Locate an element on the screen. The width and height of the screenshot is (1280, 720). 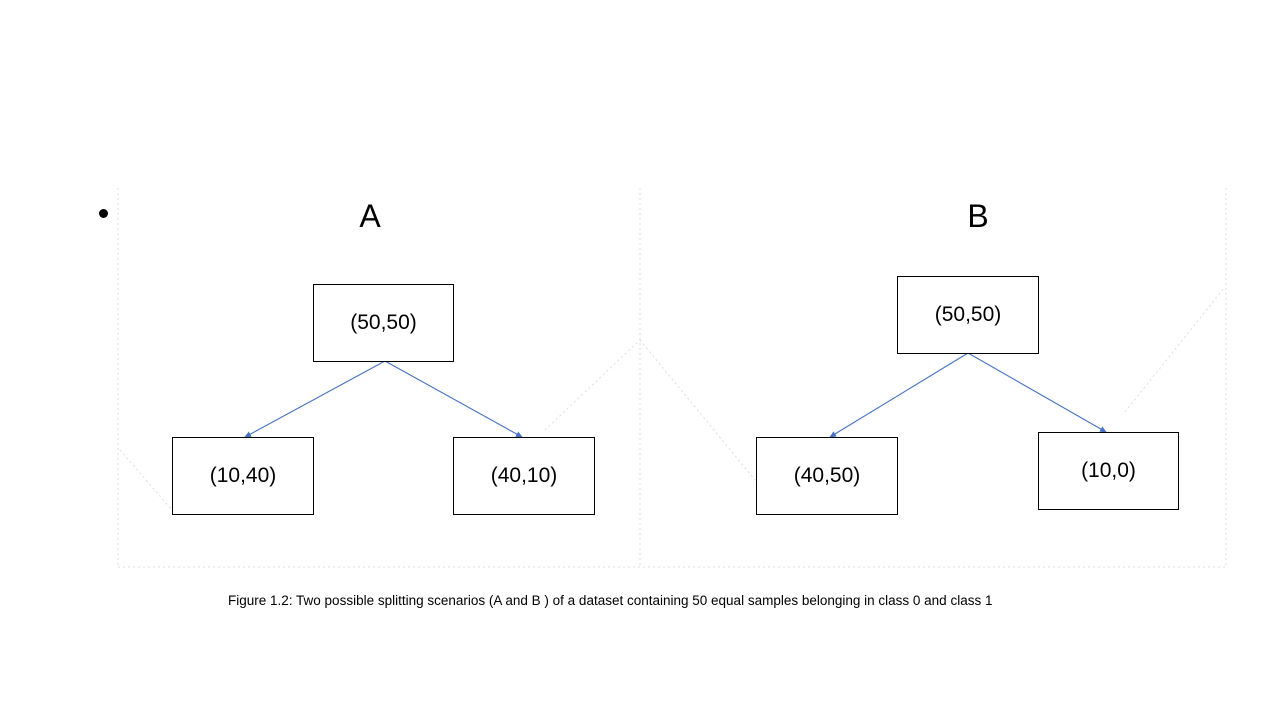
panel-b-root-node: (50,50) is located at coordinates (968, 315).